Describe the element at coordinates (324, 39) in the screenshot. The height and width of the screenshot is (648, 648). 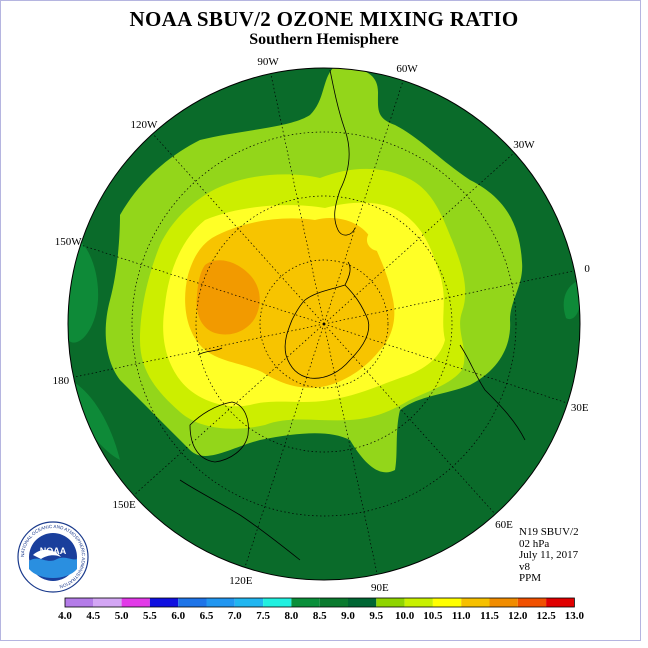
I see `page-subtitle: Southern Hemisphere` at that location.